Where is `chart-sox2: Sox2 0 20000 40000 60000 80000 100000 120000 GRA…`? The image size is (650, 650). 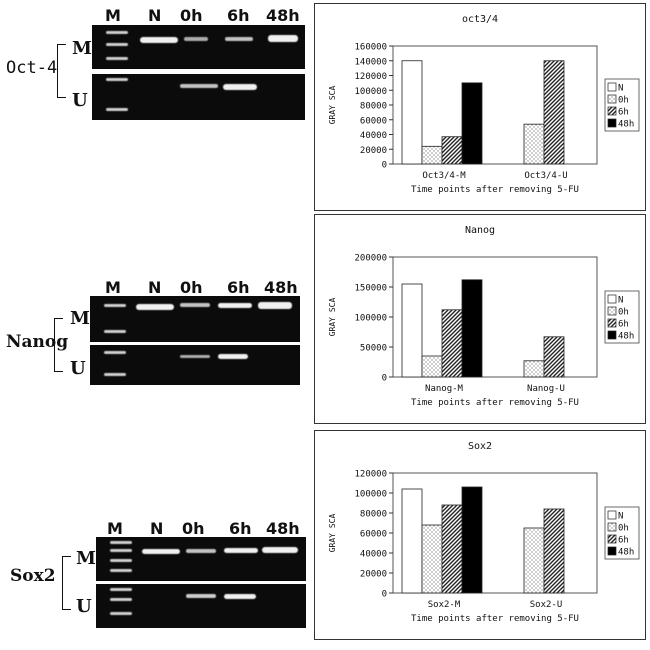
chart-sox2: Sox2 0 20000 40000 60000 80000 100000 120000 GRA… is located at coordinates (484, 532).